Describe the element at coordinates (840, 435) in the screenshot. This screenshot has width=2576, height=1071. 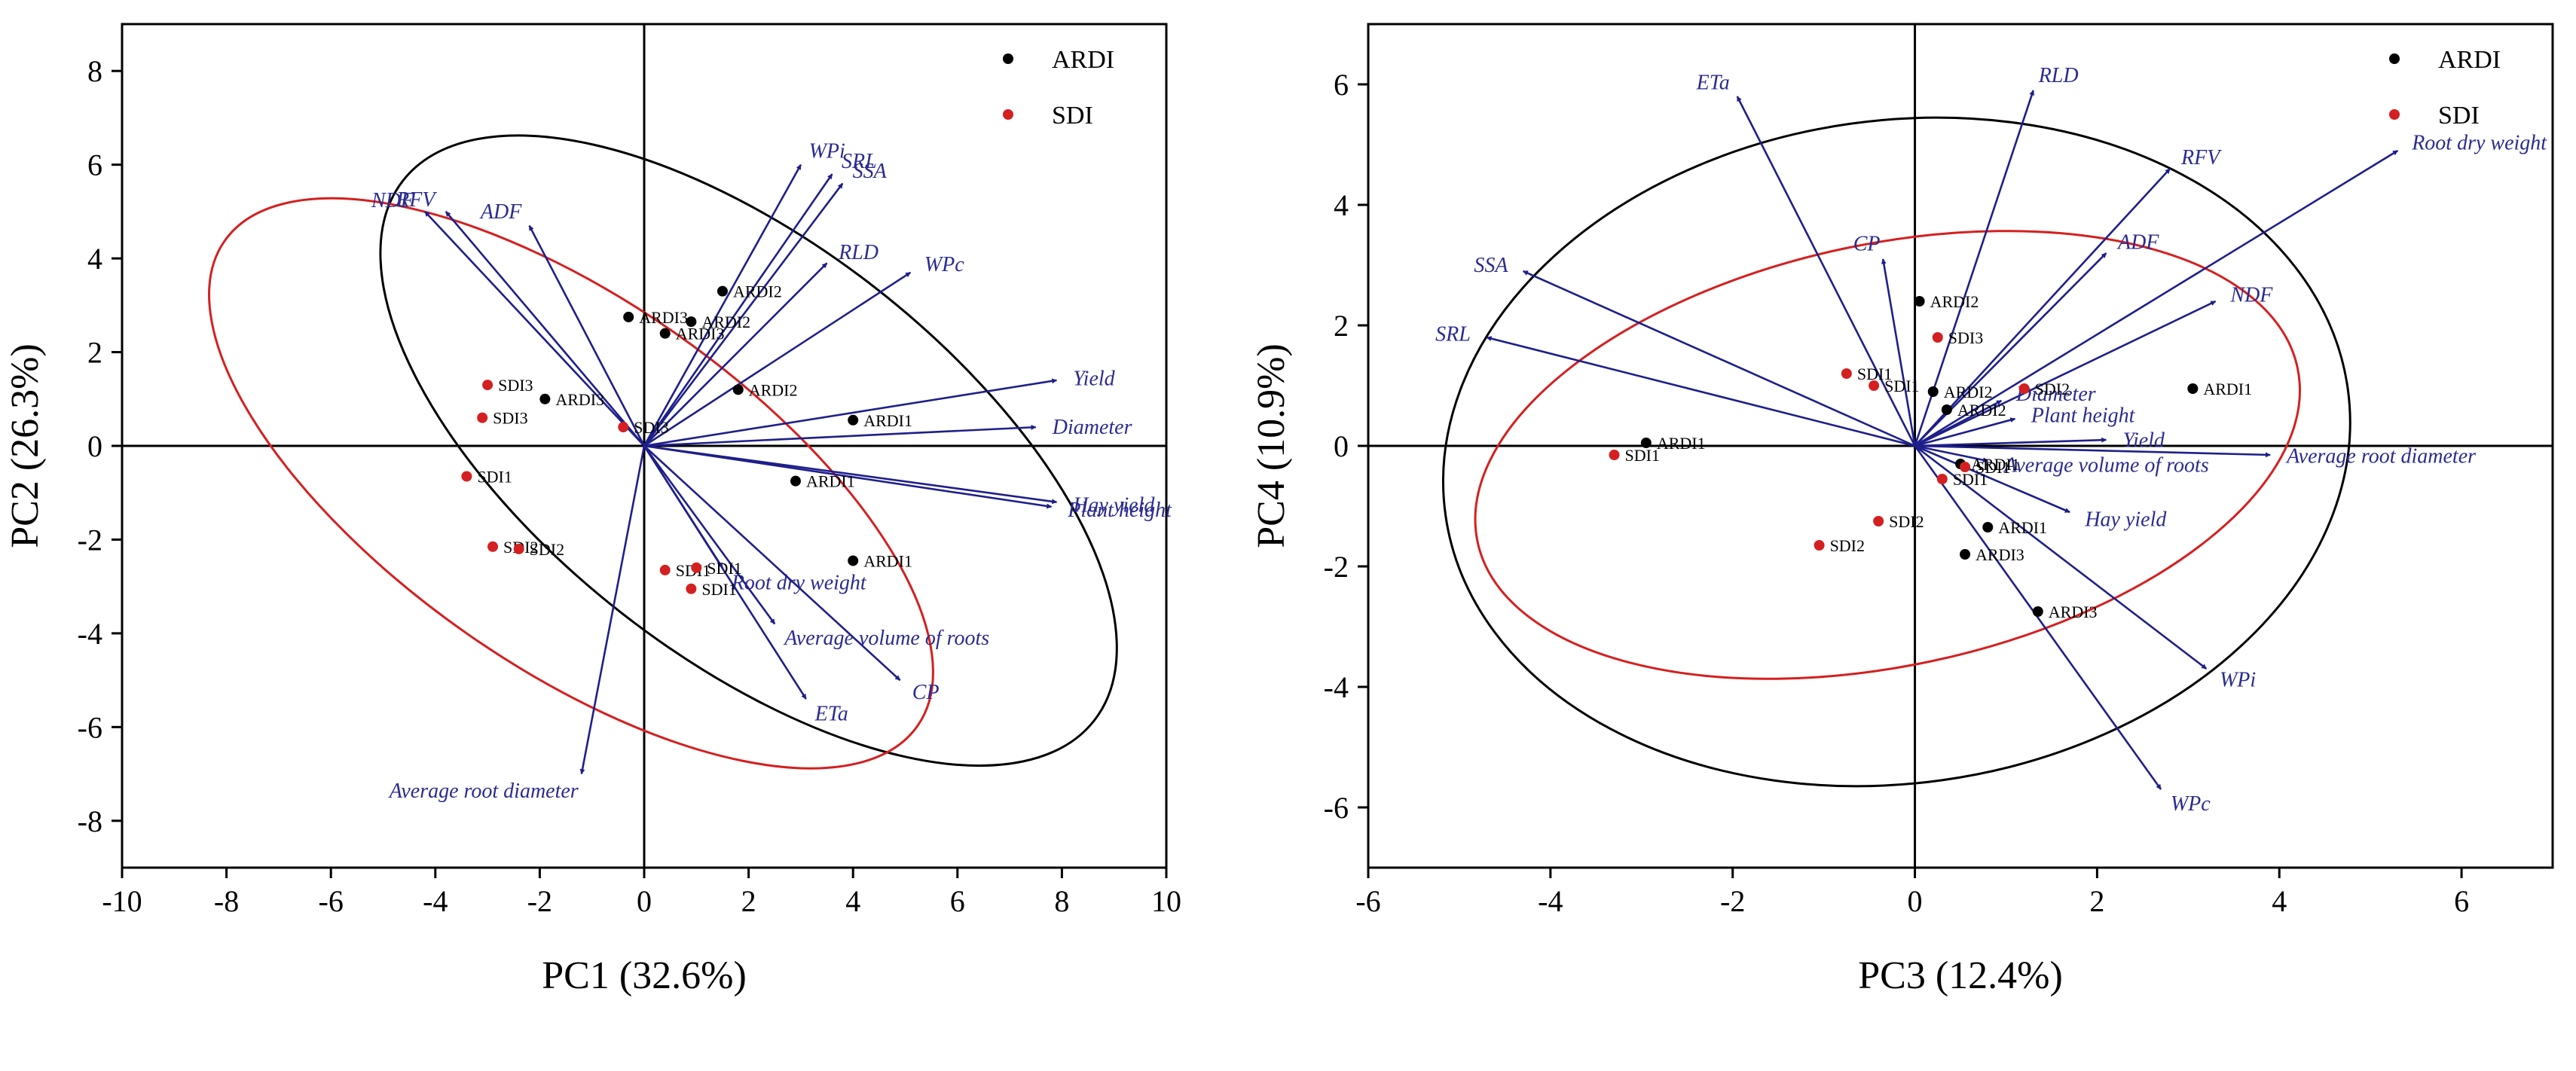
I see `p1-vector-diameter` at that location.